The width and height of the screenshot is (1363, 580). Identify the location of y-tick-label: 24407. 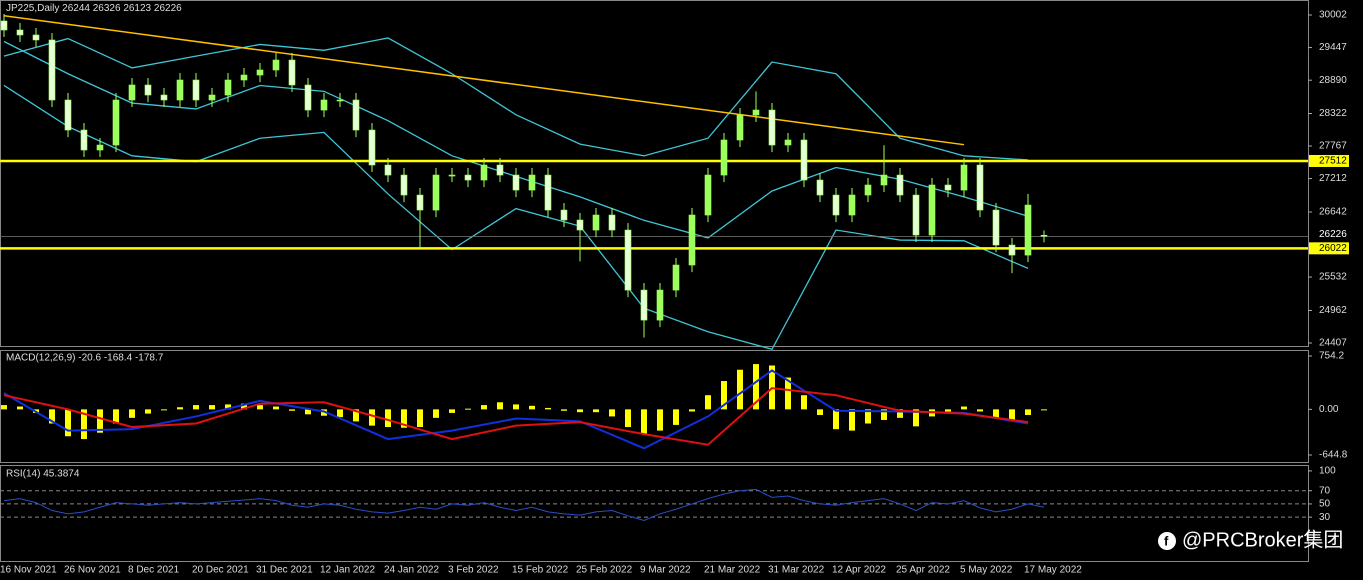
(1333, 343).